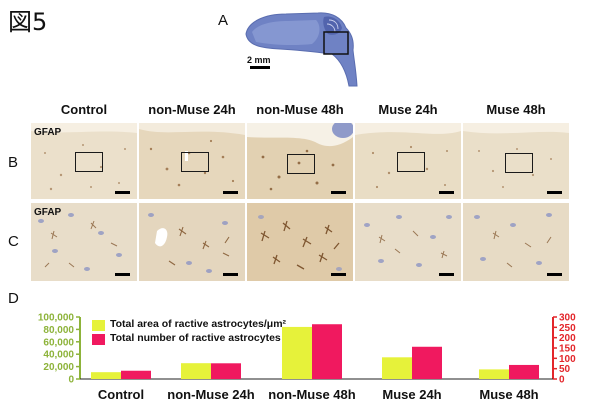  Describe the element at coordinates (84, 242) in the screenshot. I see `micrograph-c-control: GFAP` at that location.